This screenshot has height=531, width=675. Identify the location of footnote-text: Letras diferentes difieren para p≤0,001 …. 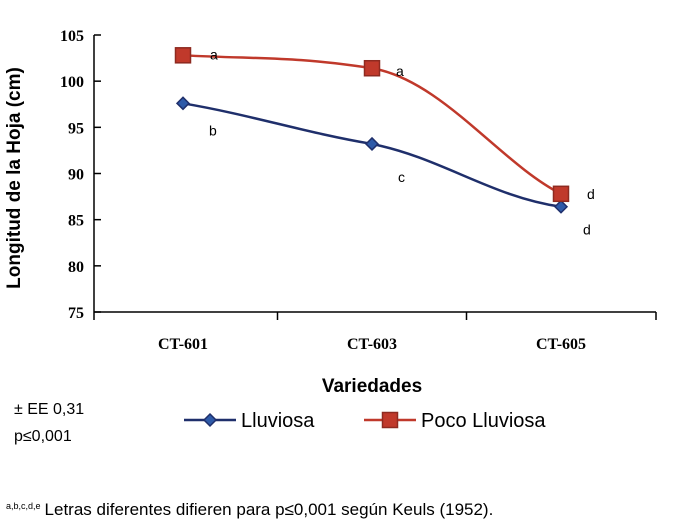
(269, 509).